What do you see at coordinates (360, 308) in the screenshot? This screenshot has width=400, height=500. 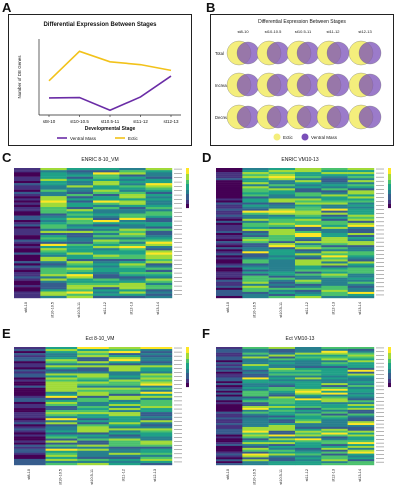 I see `heatmap-column-label: st13-14` at bounding box center [360, 308].